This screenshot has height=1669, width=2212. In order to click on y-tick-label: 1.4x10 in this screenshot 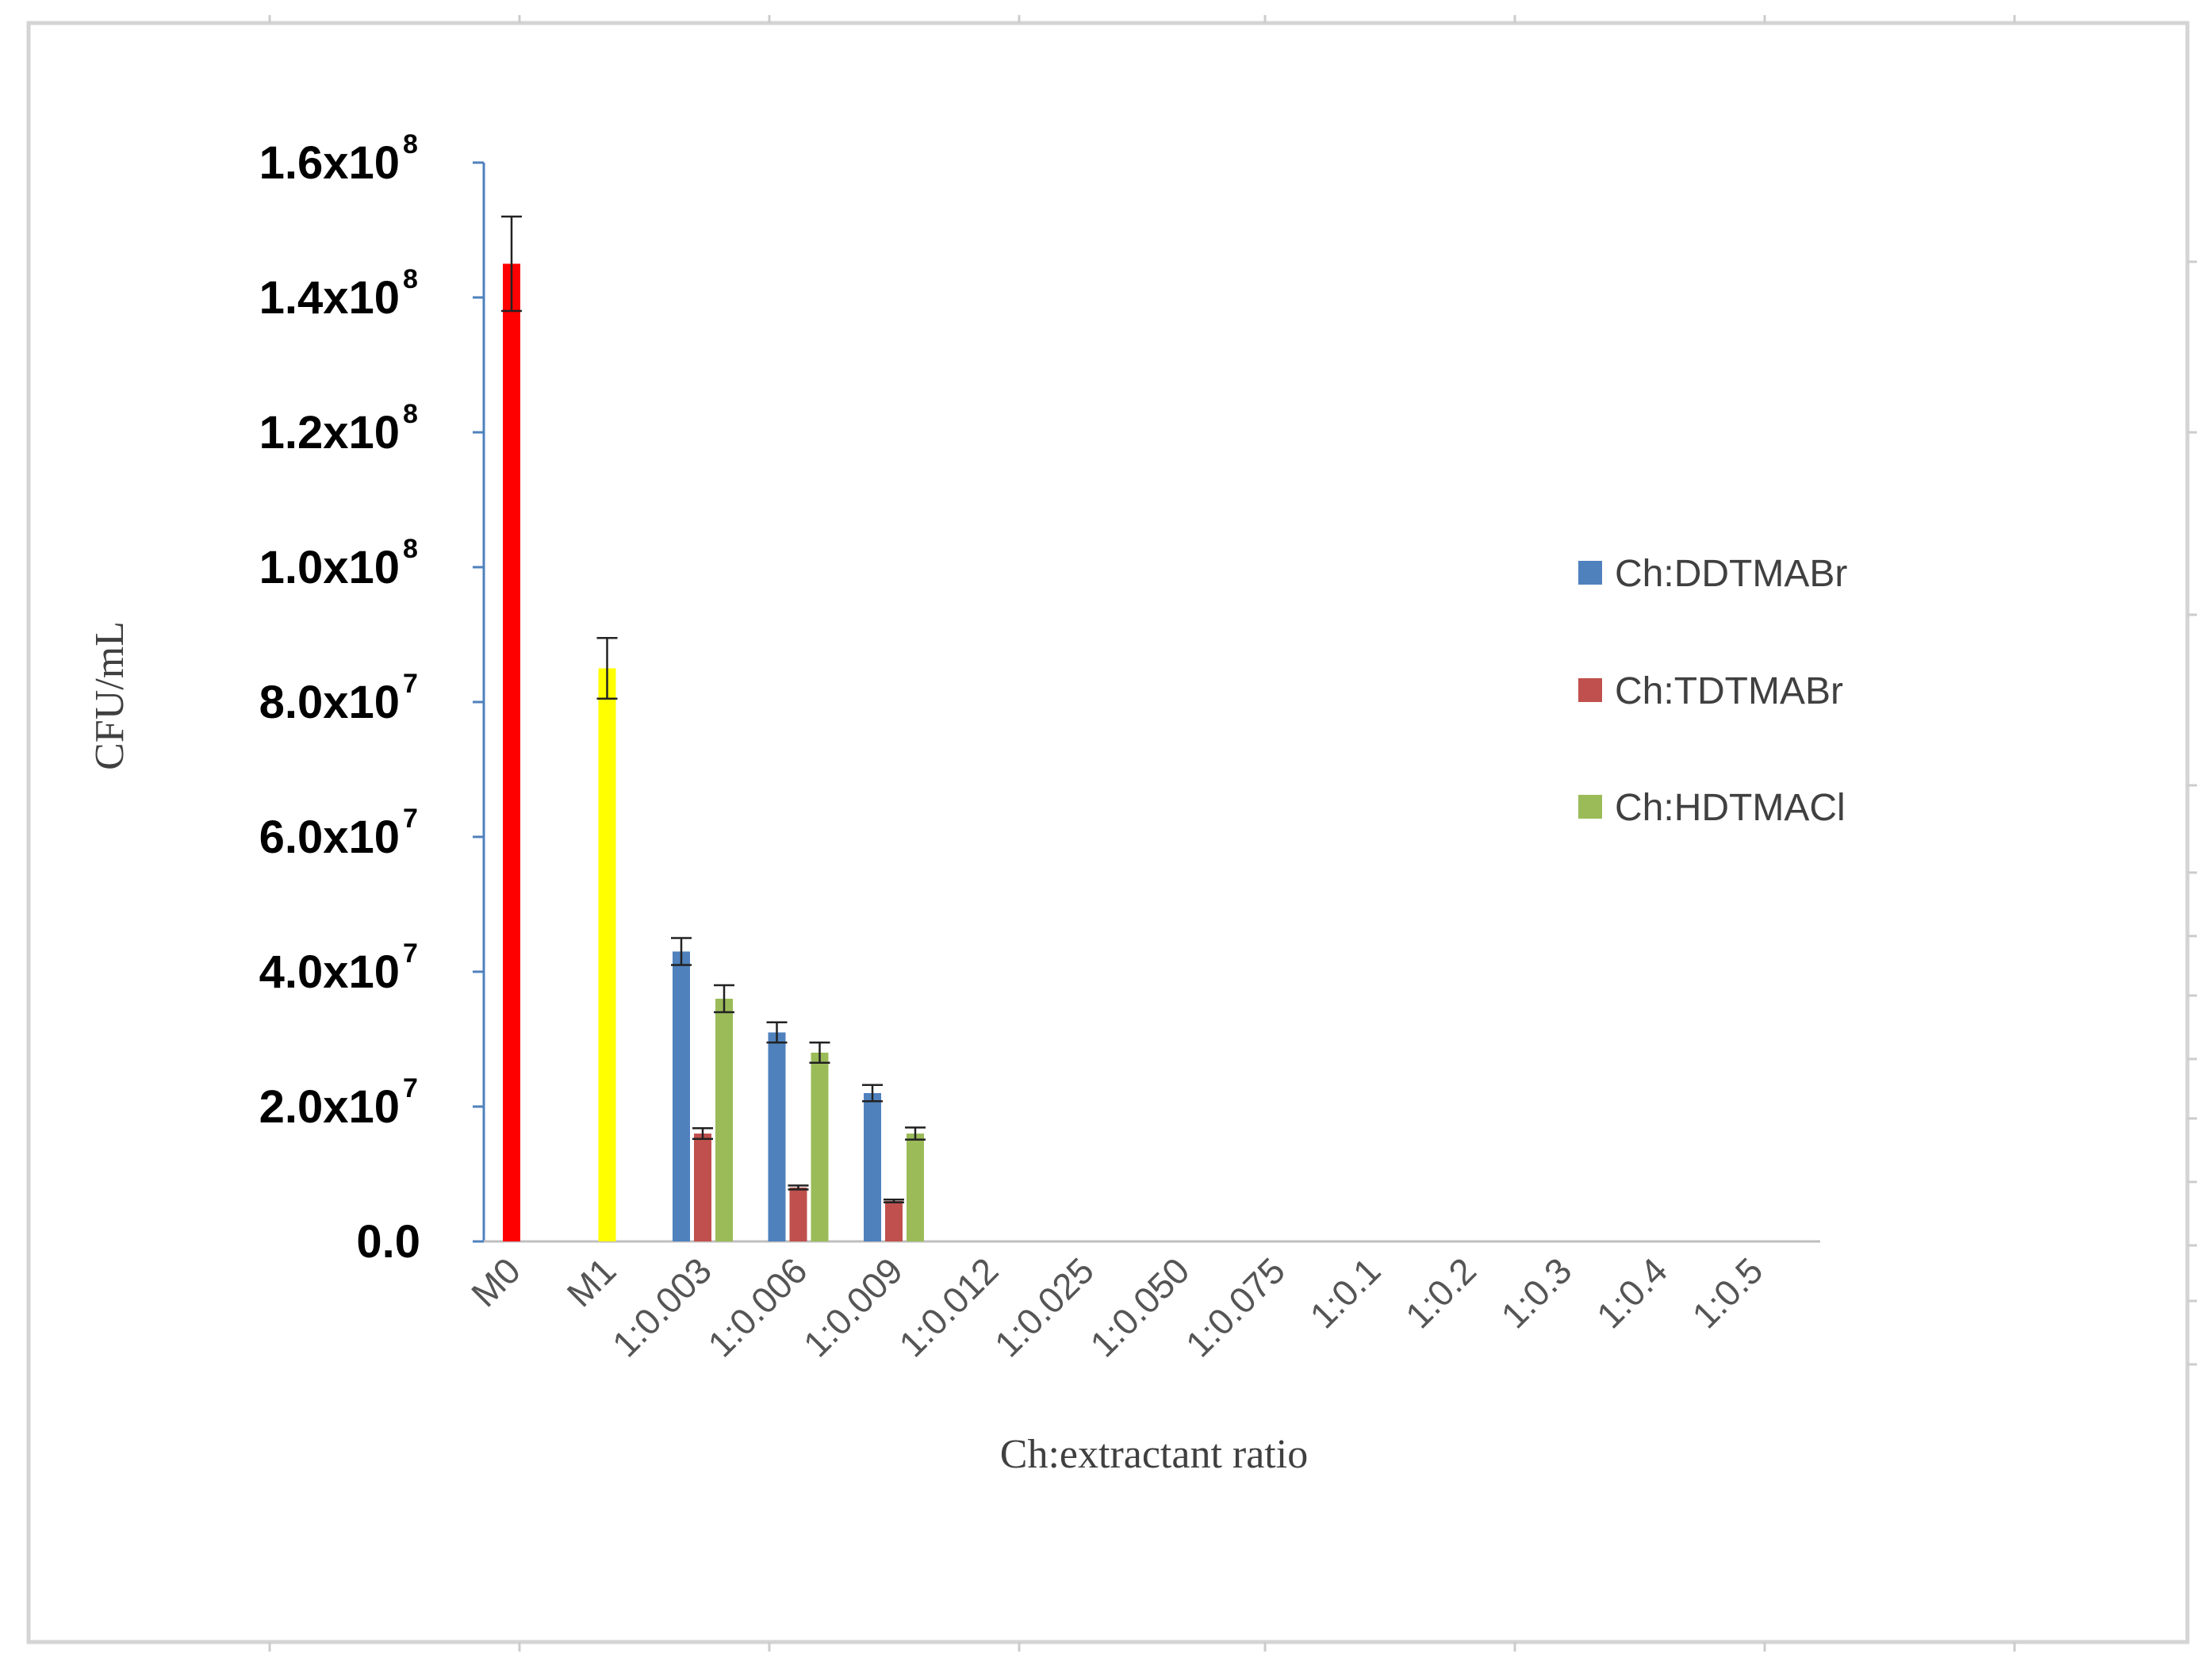, I will do `click(329, 298)`.